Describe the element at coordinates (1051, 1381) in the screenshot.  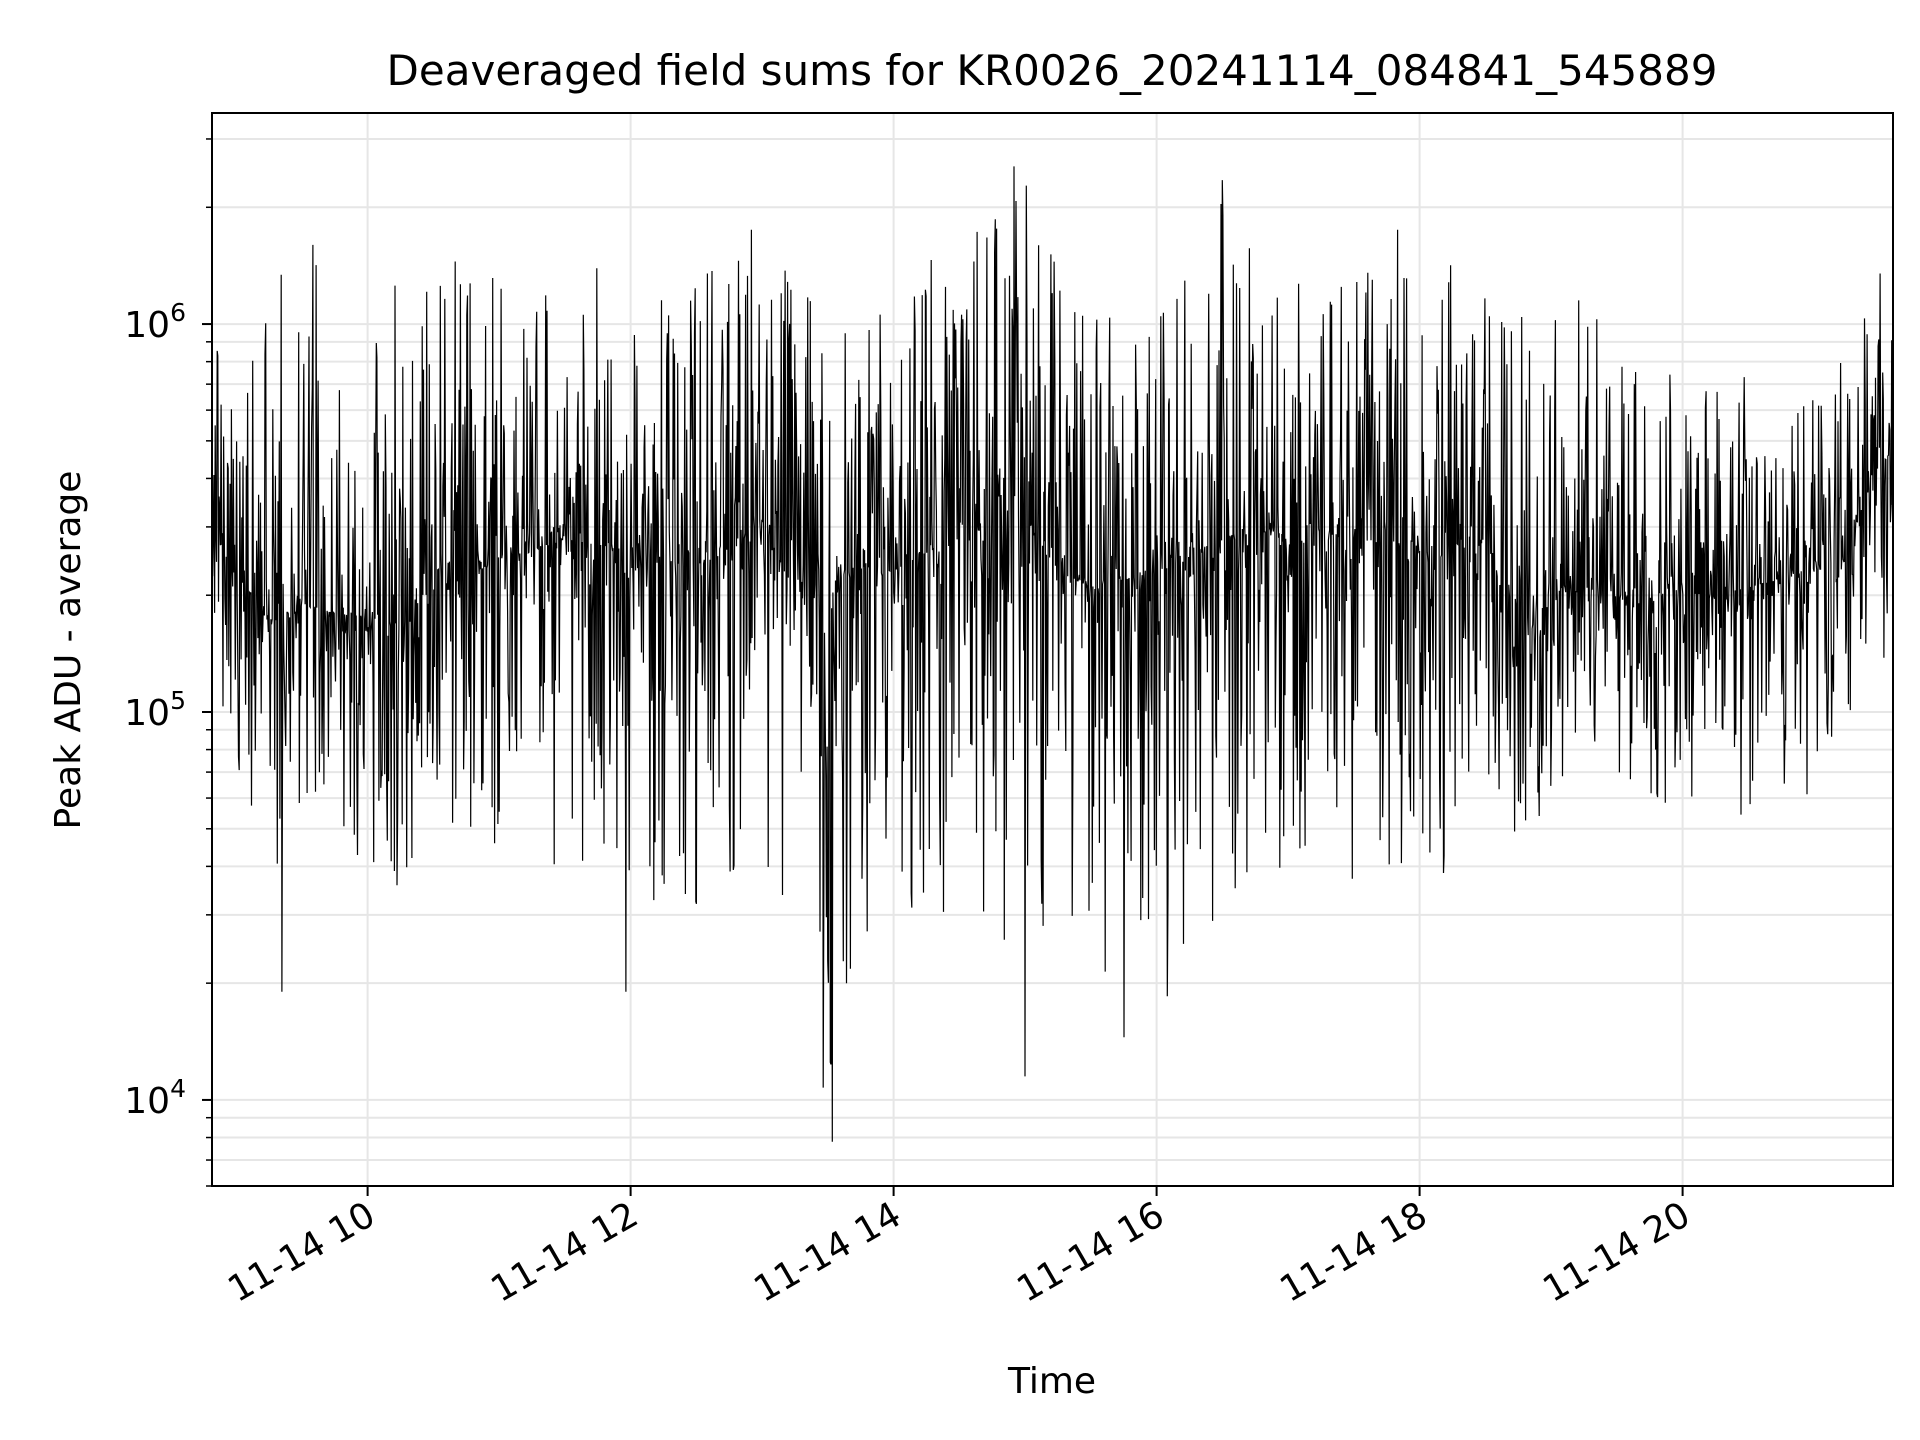
I see `x-axis-label: Time` at that location.